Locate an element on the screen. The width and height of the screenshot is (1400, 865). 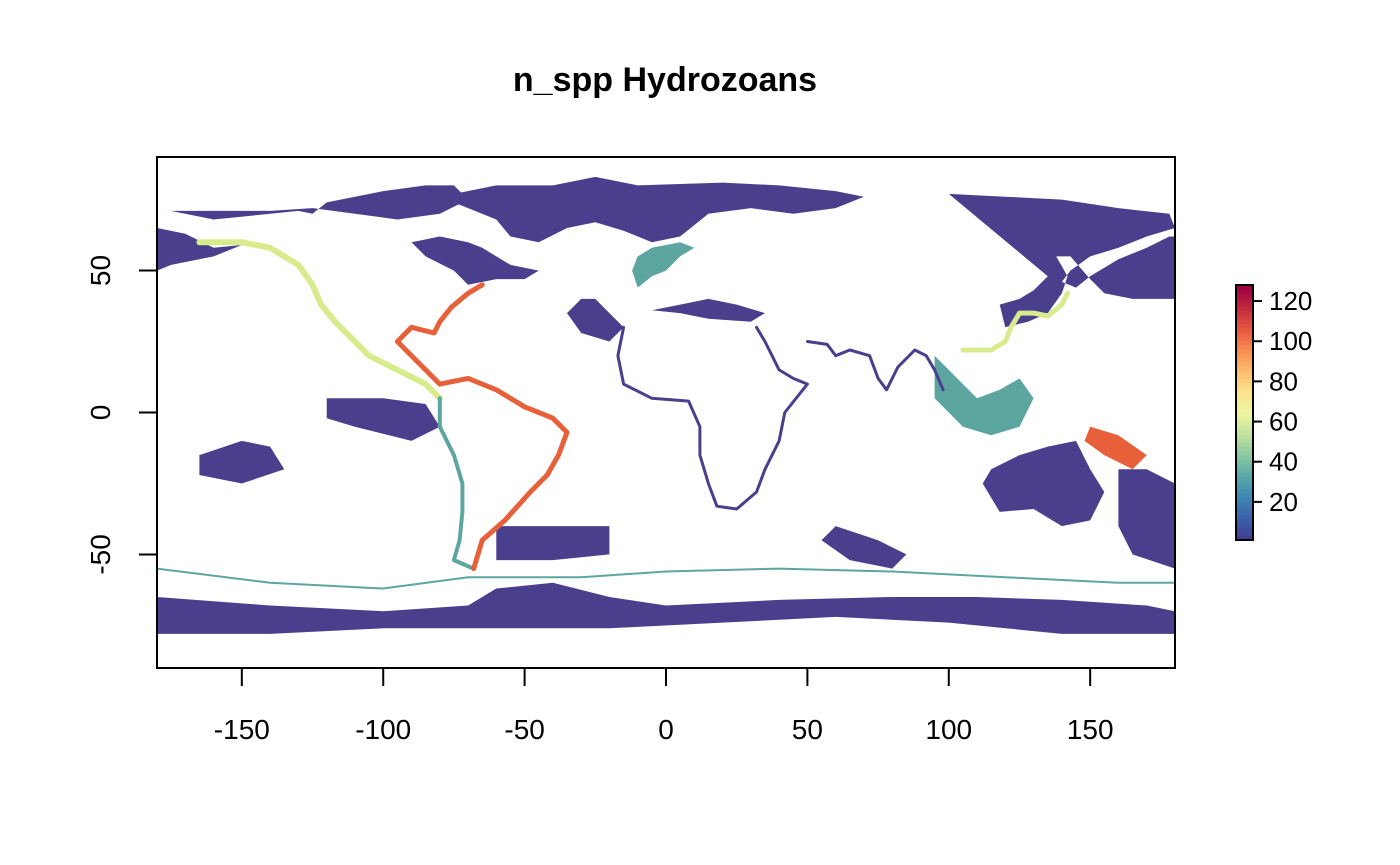
north-sea is located at coordinates (663, 265).